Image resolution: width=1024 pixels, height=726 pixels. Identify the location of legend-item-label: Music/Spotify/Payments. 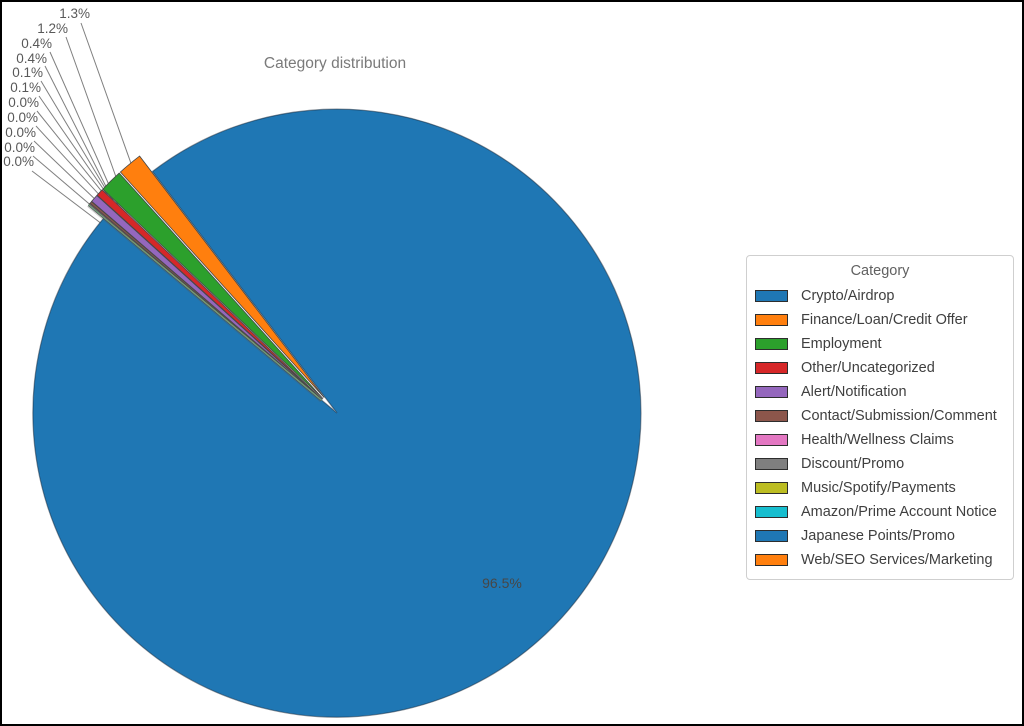
(878, 488).